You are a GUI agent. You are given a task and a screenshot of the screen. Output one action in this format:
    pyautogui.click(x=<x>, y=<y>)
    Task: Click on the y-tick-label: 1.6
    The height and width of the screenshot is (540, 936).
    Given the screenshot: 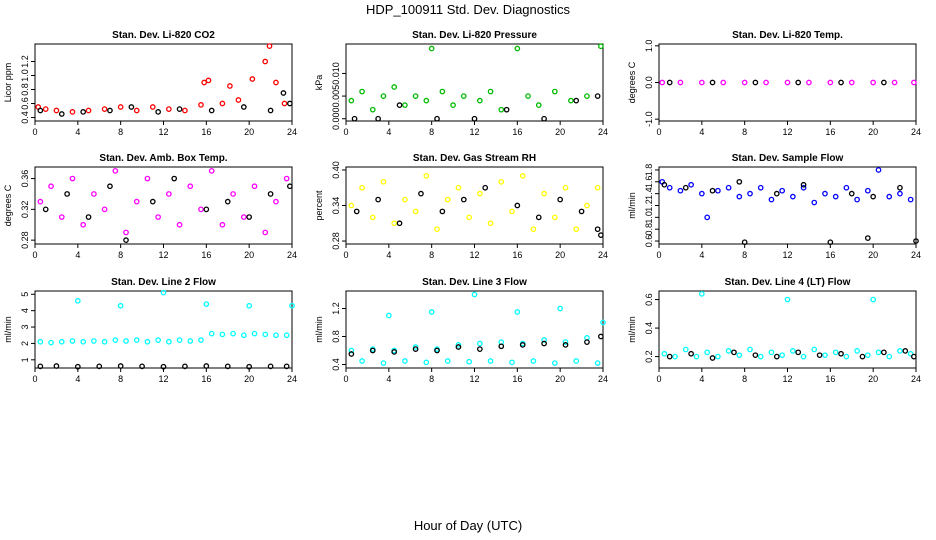 What is the action you would take?
    pyautogui.click(x=649, y=182)
    